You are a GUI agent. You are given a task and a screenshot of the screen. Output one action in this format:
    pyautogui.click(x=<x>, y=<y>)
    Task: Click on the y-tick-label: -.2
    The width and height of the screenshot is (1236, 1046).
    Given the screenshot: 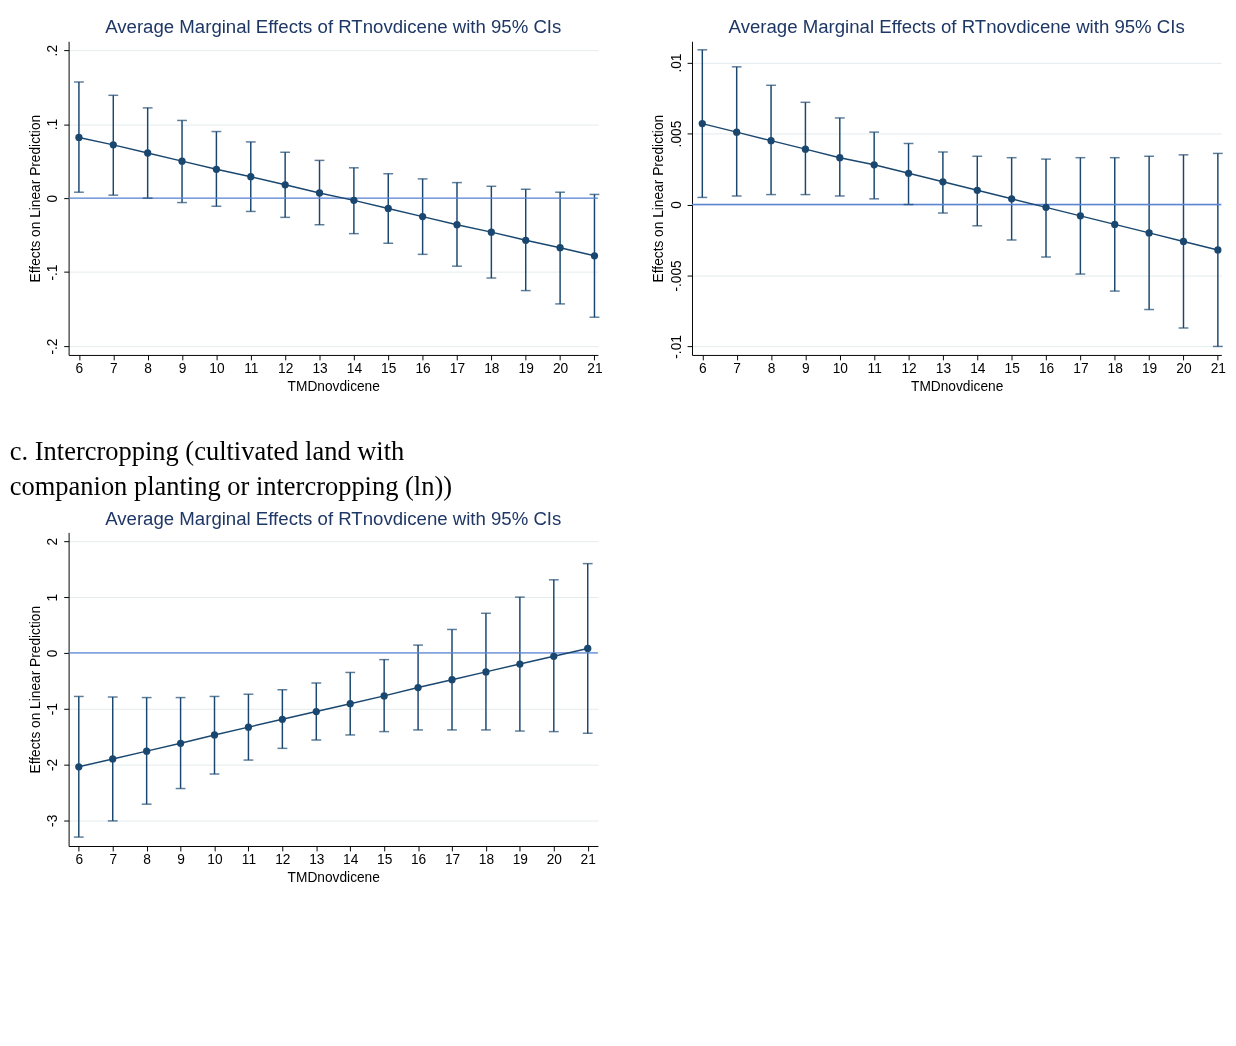 What is the action you would take?
    pyautogui.click(x=53, y=346)
    